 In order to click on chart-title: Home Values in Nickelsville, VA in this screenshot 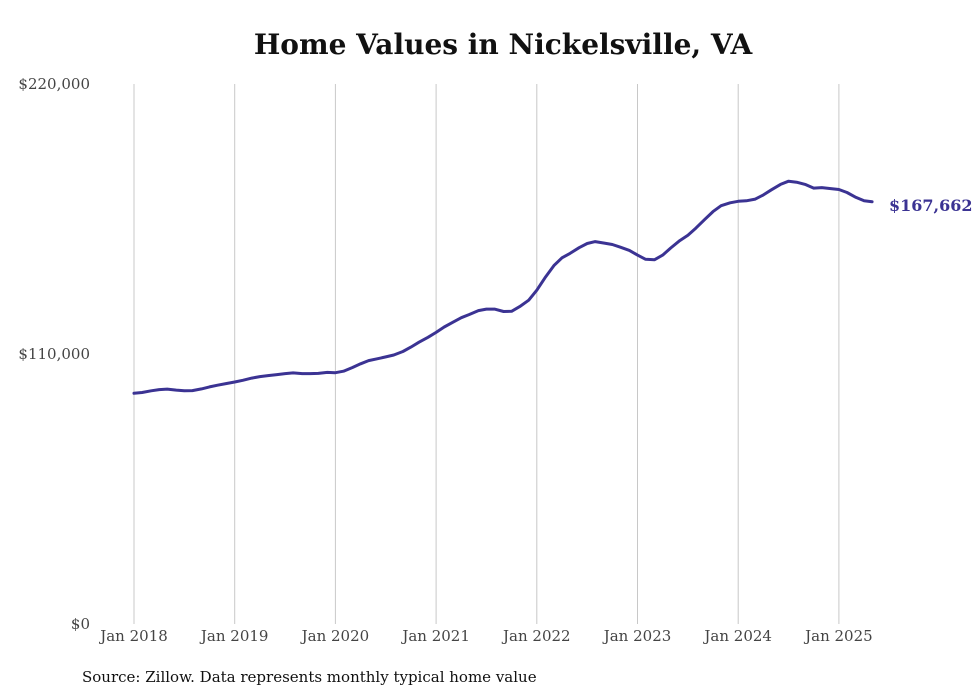, I will do `click(503, 44)`.